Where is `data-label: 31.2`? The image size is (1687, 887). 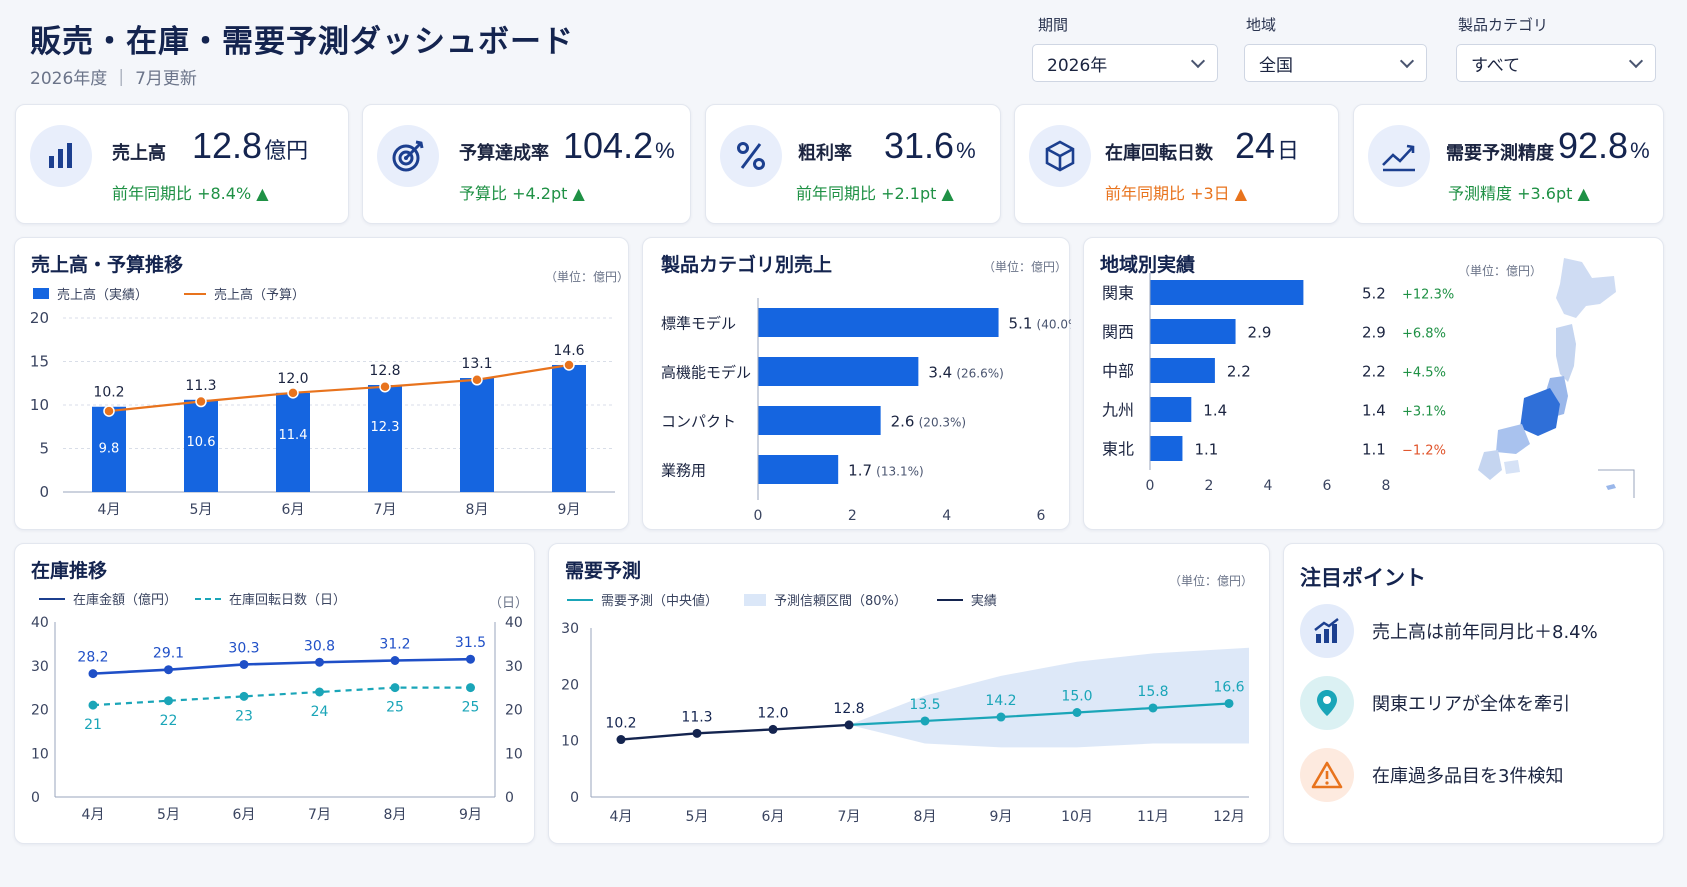
data-label: 31.2 is located at coordinates (394, 645).